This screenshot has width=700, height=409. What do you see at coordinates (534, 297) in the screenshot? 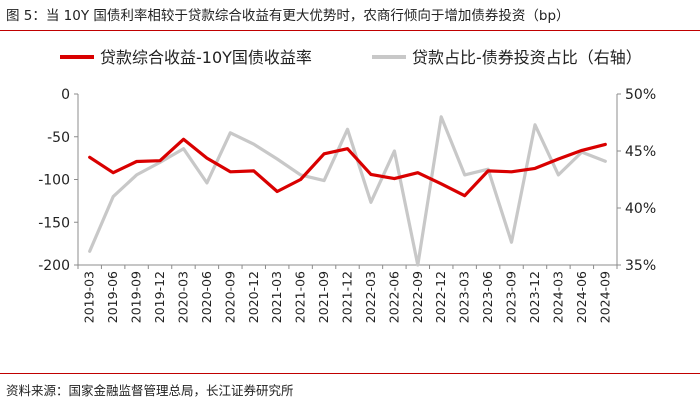
I see `x-tick-label: 2023-12` at bounding box center [534, 297].